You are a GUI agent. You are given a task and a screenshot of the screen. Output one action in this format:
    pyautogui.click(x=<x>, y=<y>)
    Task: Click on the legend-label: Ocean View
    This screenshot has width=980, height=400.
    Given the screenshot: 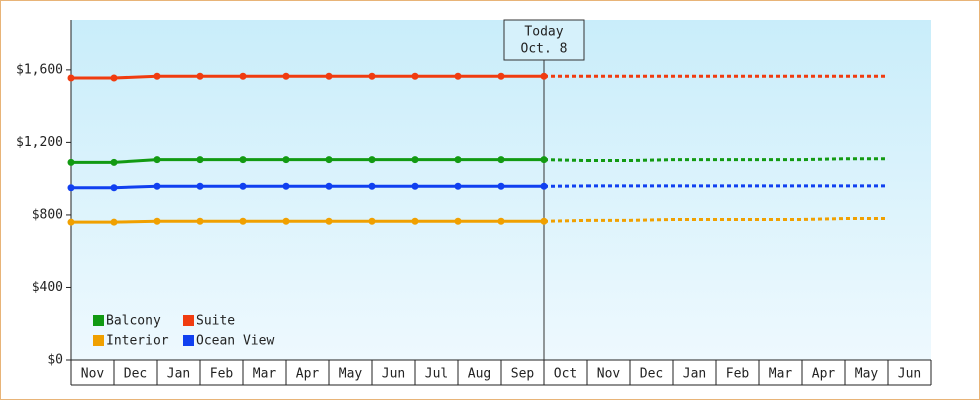 What is the action you would take?
    pyautogui.click(x=235, y=341)
    